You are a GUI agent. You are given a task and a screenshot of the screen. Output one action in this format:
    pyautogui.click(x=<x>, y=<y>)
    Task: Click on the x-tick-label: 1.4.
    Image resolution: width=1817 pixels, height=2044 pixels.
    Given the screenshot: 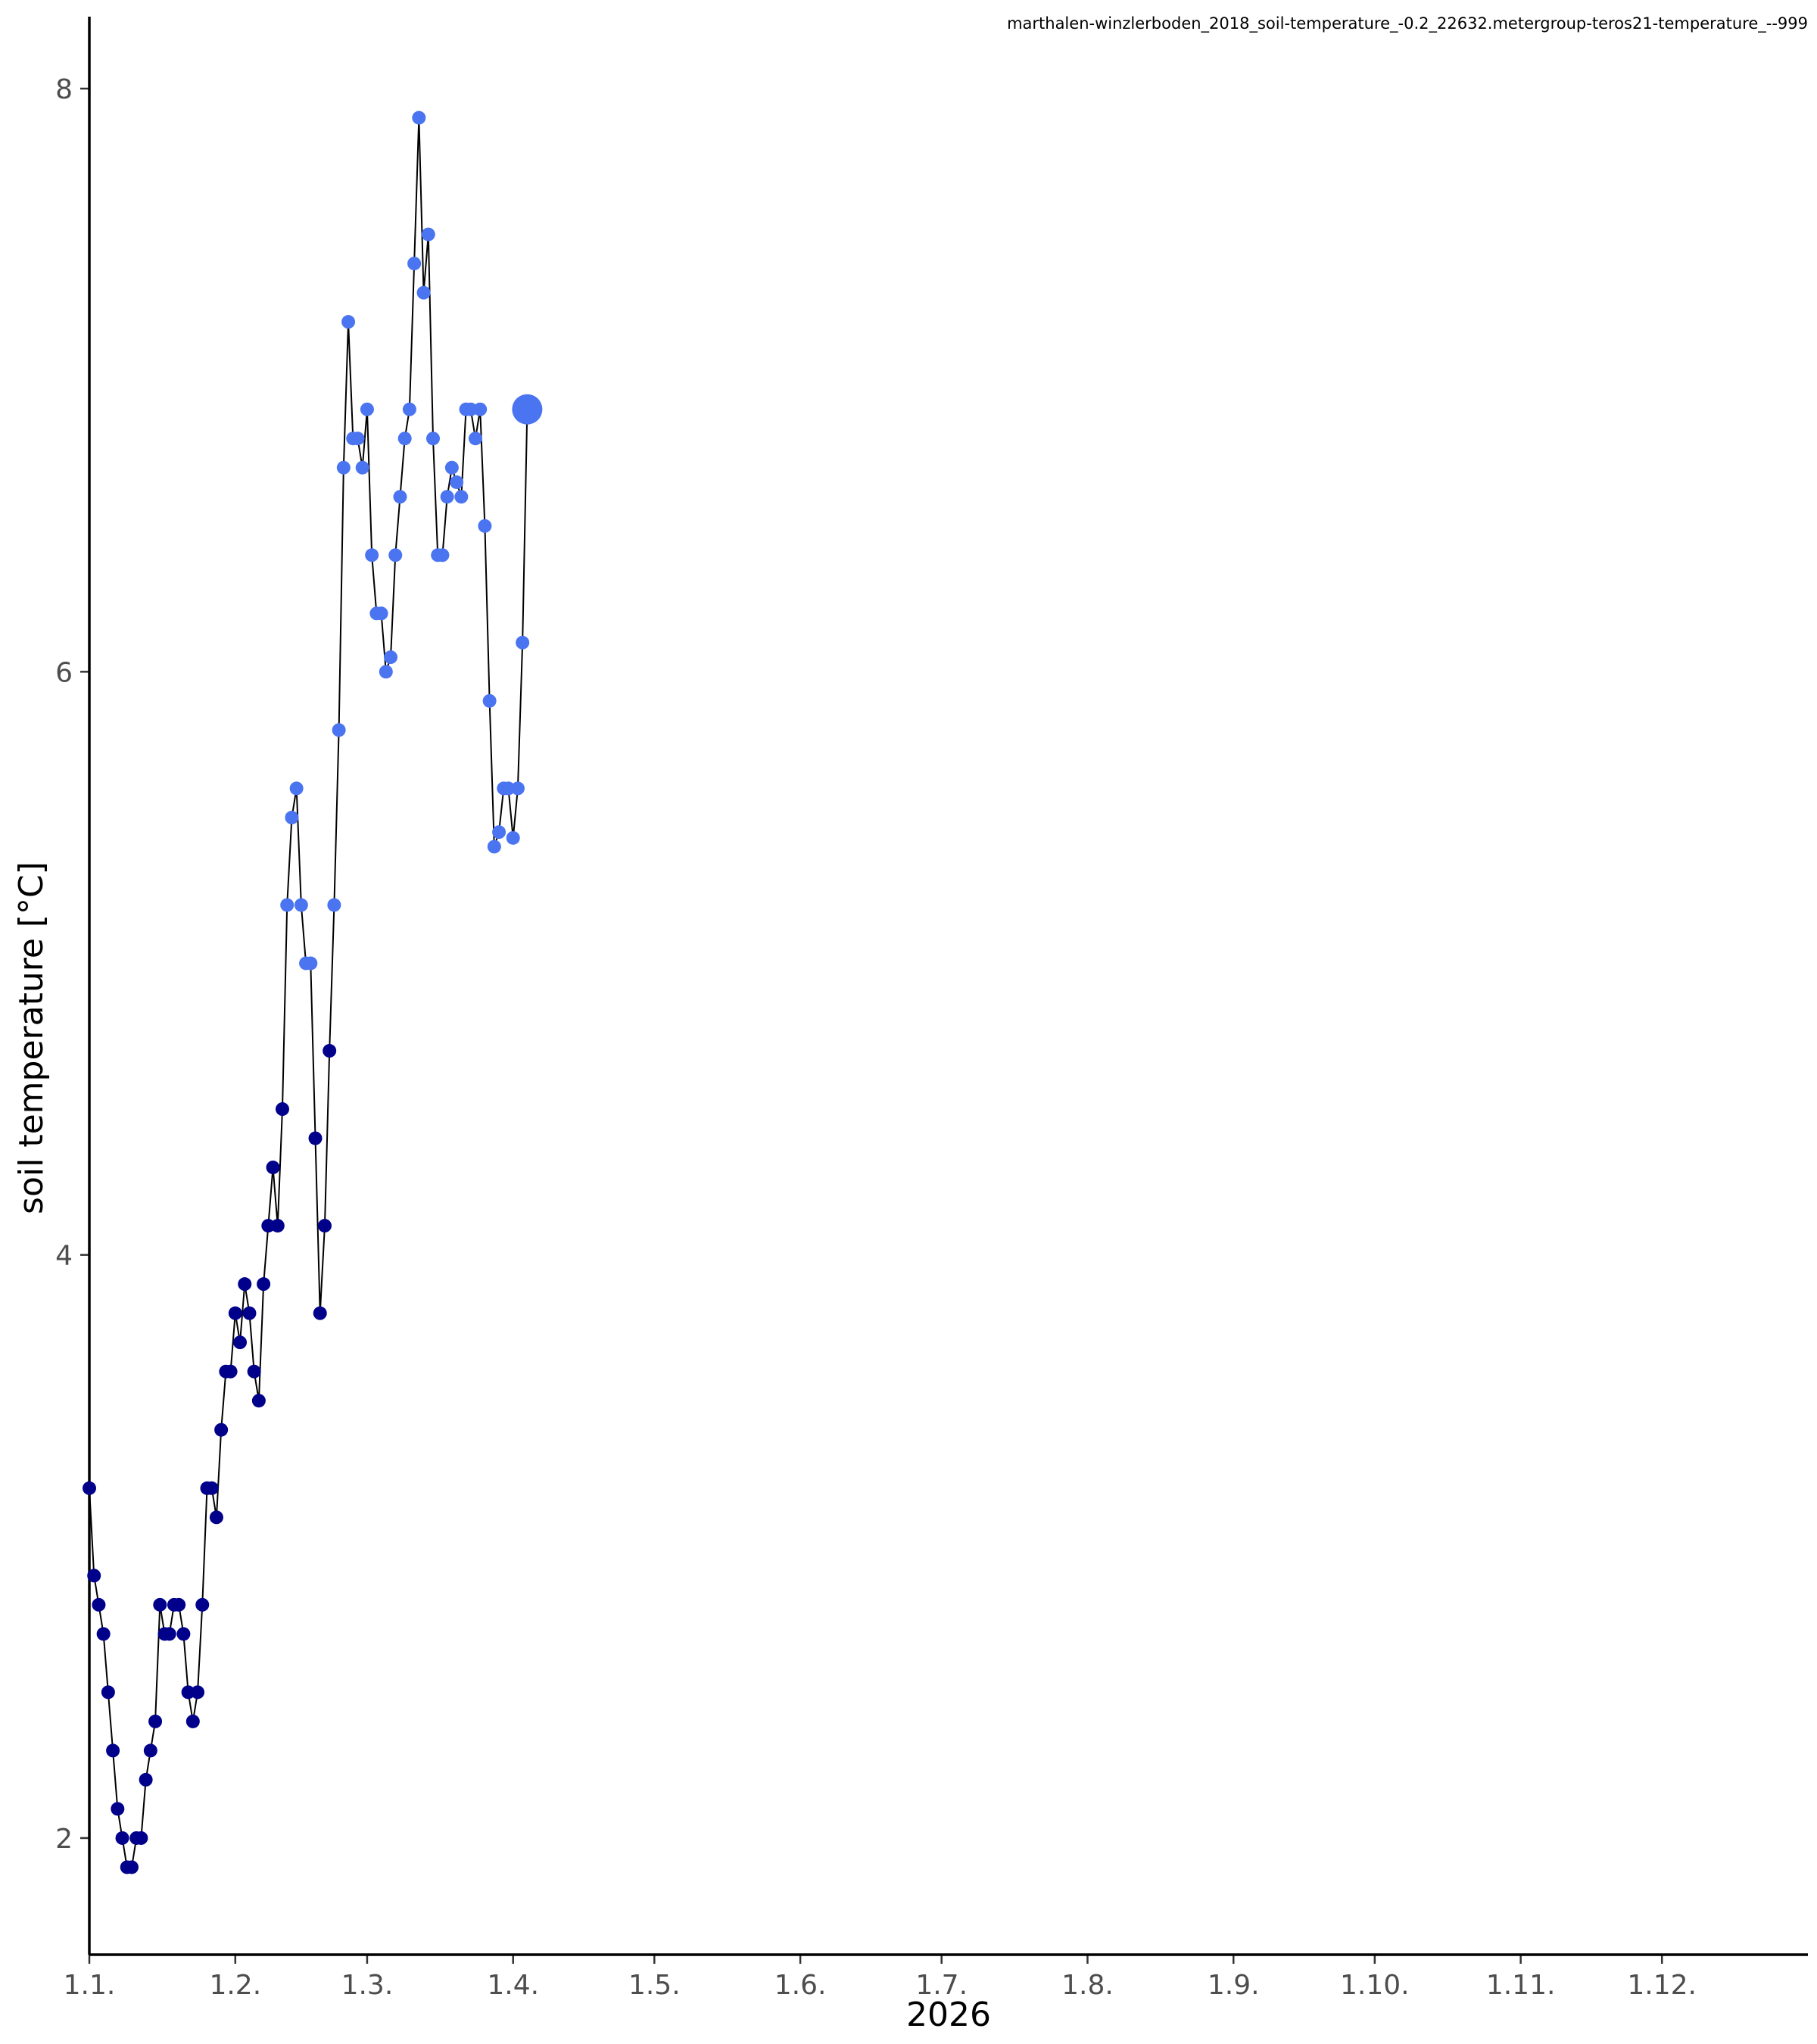 What is the action you would take?
    pyautogui.click(x=513, y=1985)
    